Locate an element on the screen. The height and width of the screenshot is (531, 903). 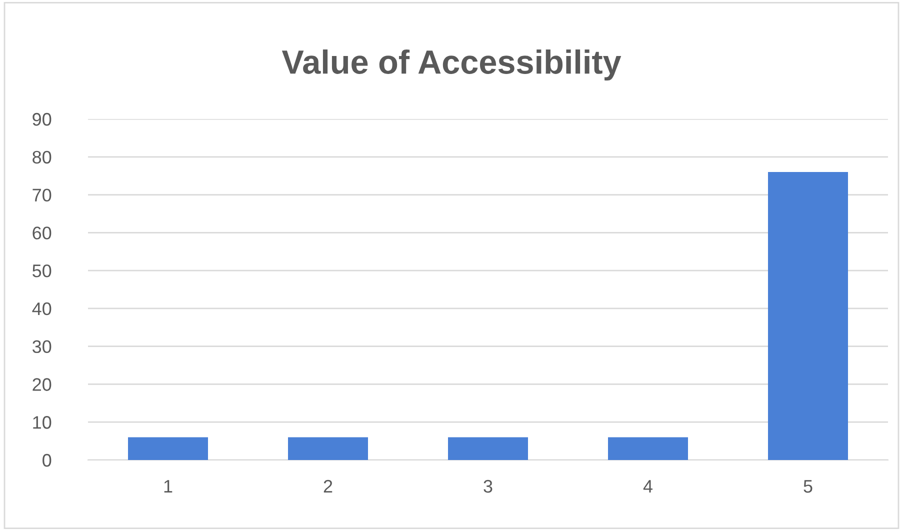
x-tick-label: 2 is located at coordinates (328, 486).